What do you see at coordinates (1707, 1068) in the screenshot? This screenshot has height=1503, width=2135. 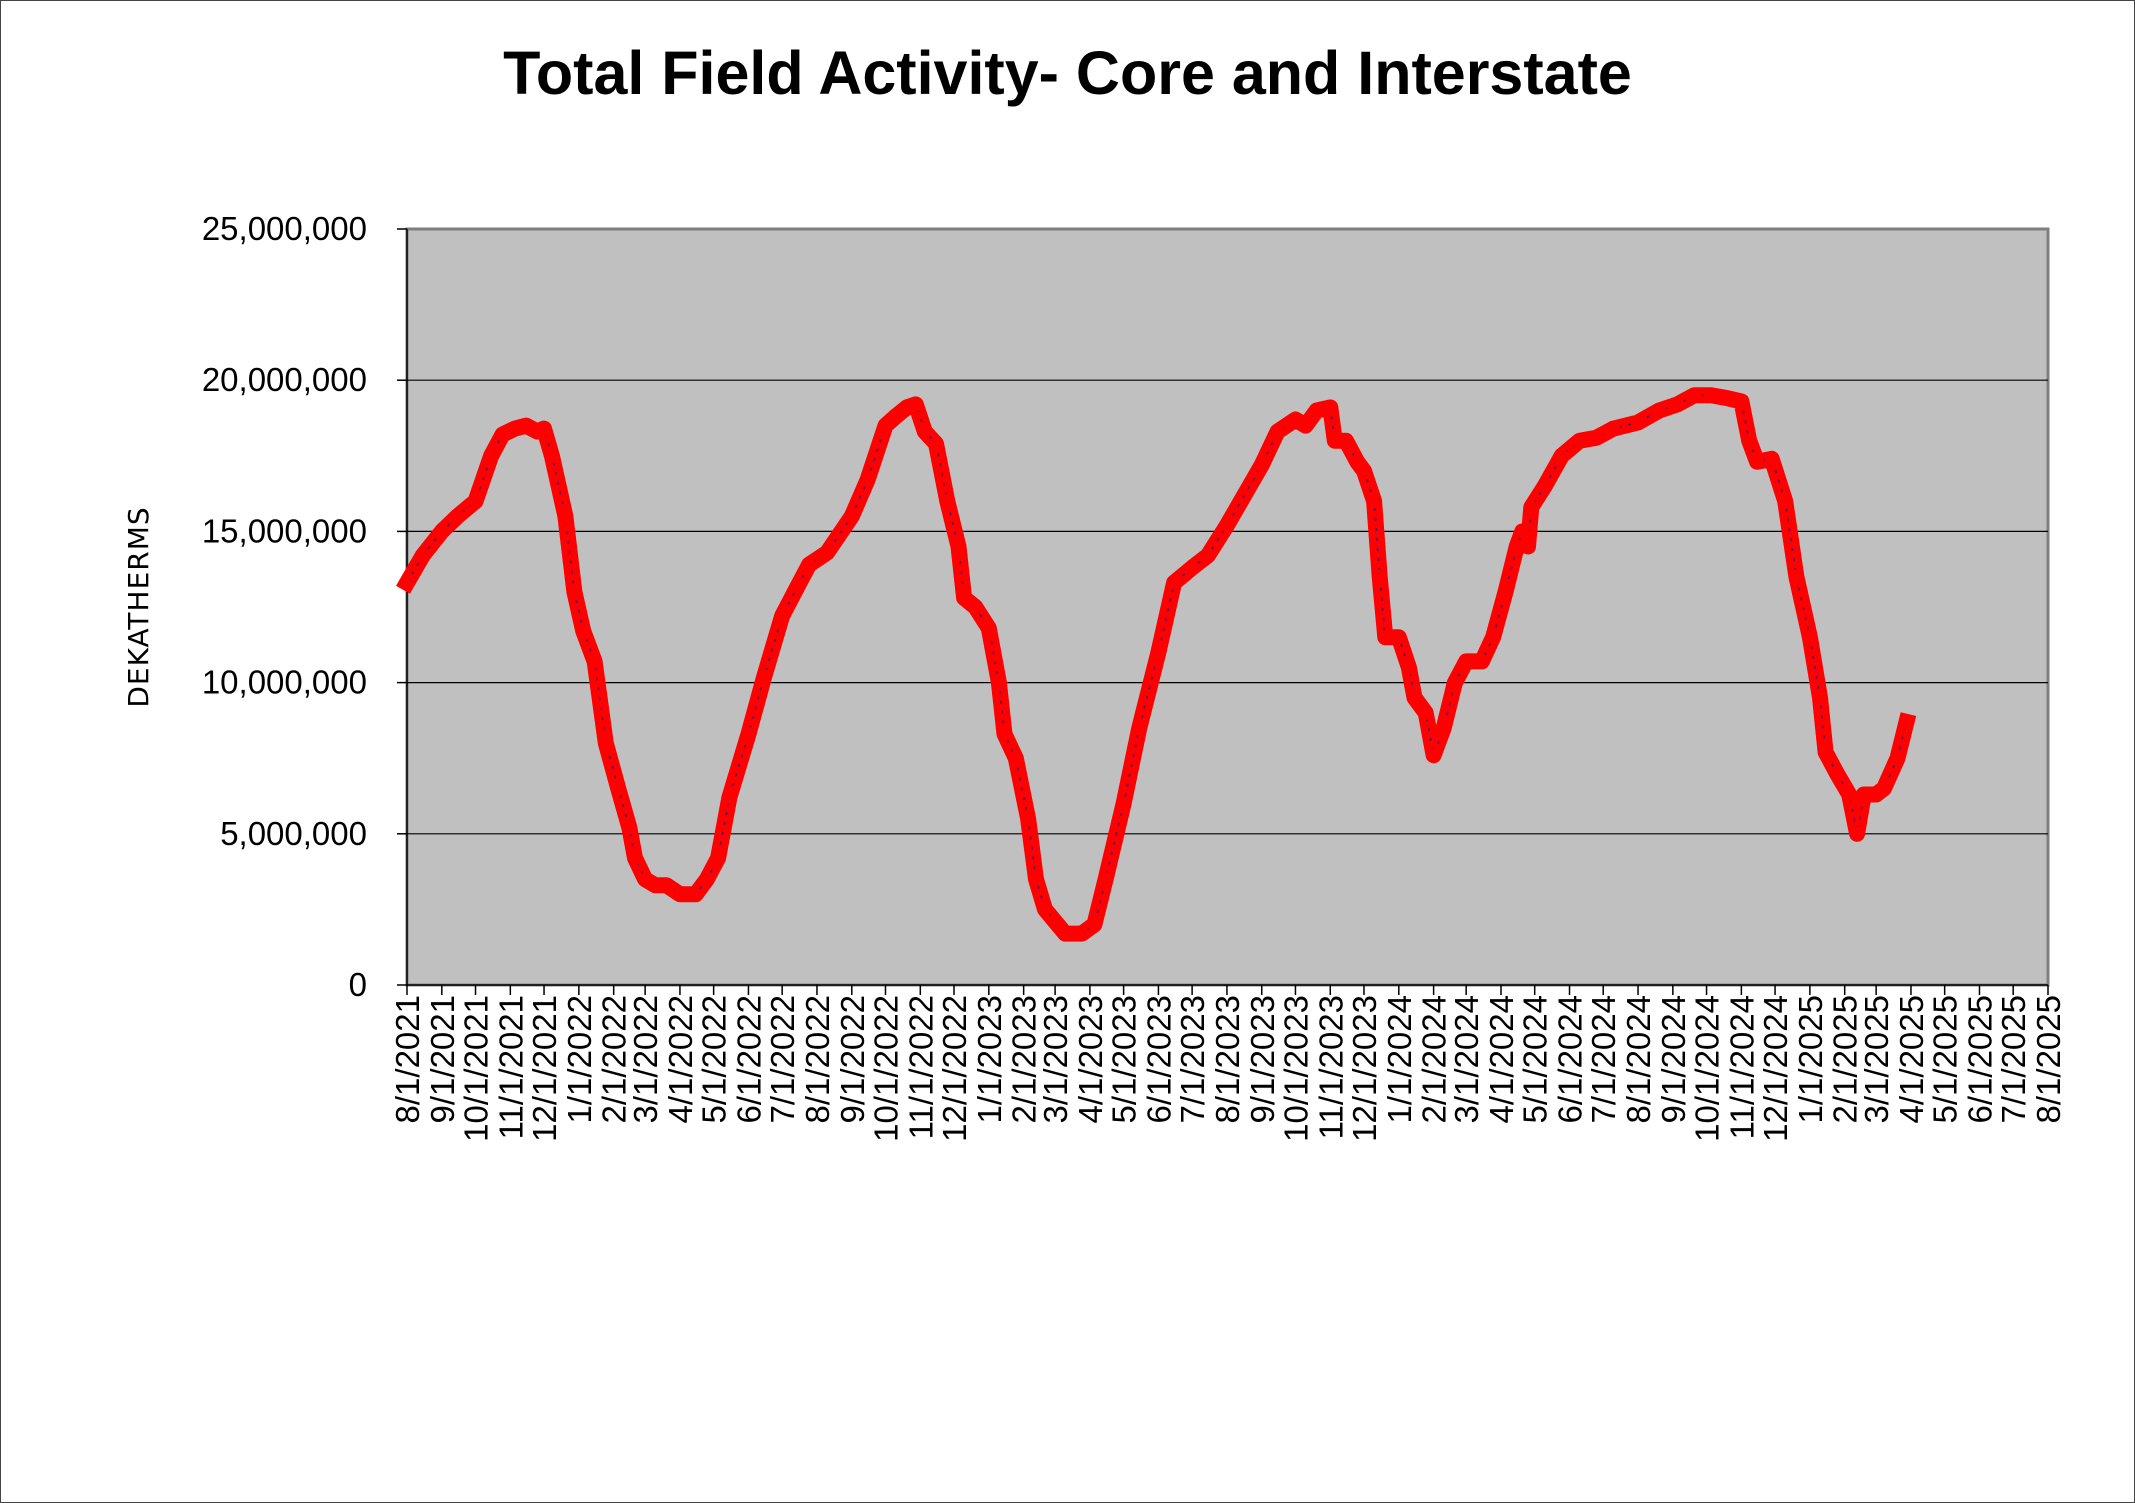 I see `x-tick-label: 10/1/2024` at bounding box center [1707, 1068].